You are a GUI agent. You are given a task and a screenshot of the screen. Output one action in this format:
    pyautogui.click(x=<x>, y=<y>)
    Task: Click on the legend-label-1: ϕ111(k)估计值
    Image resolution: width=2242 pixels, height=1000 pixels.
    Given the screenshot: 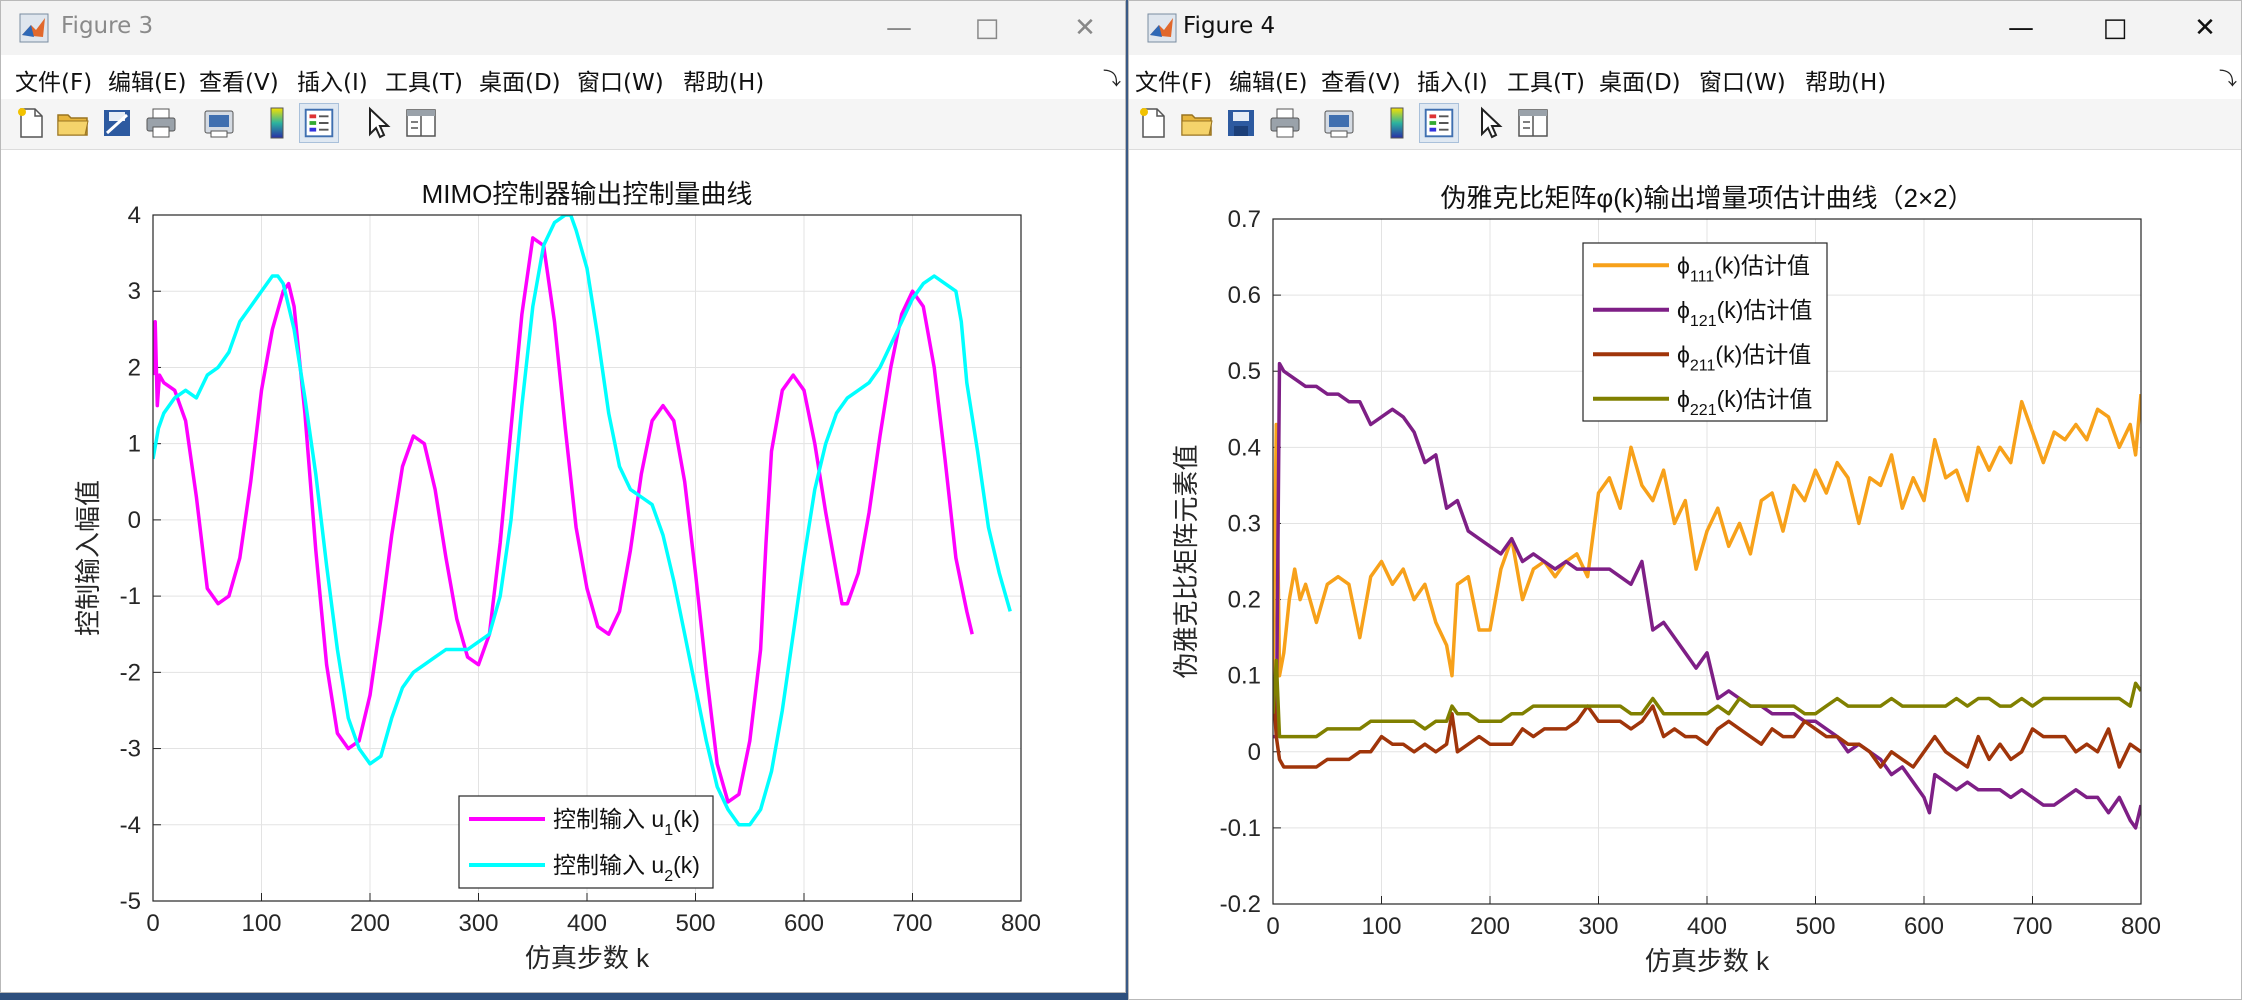 What is the action you would take?
    pyautogui.click(x=1743, y=268)
    